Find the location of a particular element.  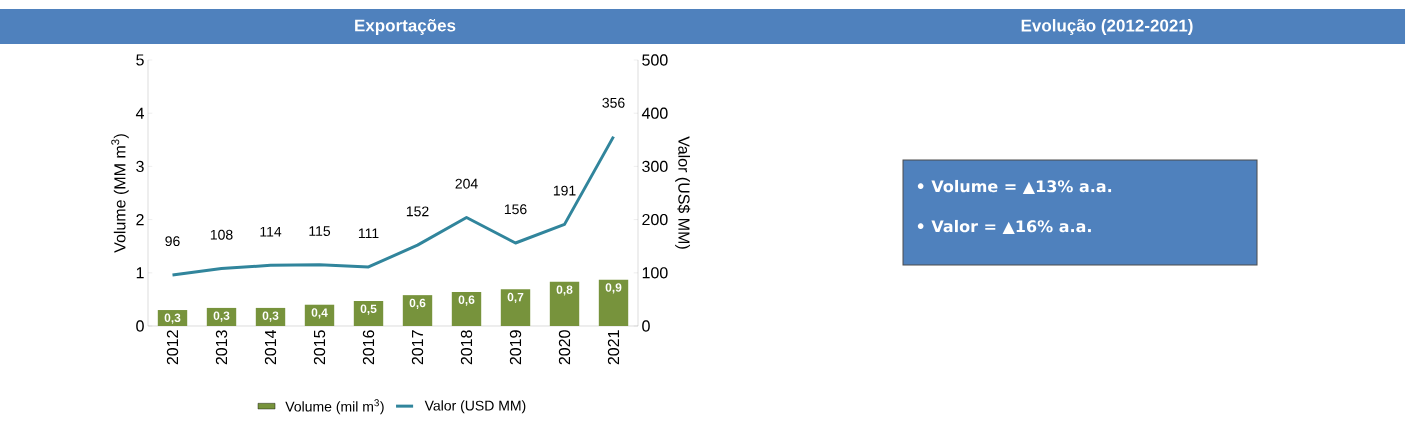

data-label: 115 is located at coordinates (320, 231).